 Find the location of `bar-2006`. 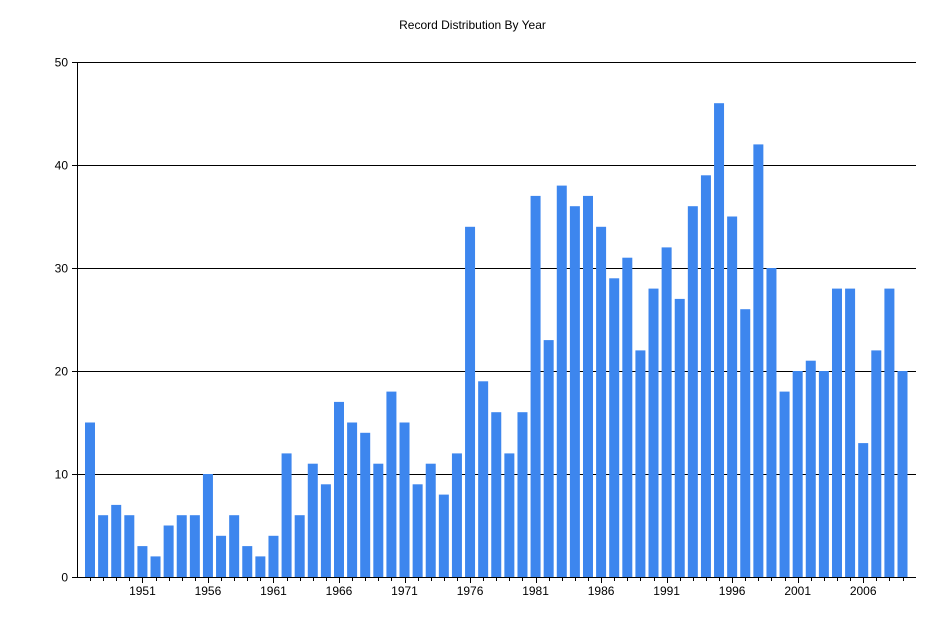

bar-2006 is located at coordinates (863, 510).